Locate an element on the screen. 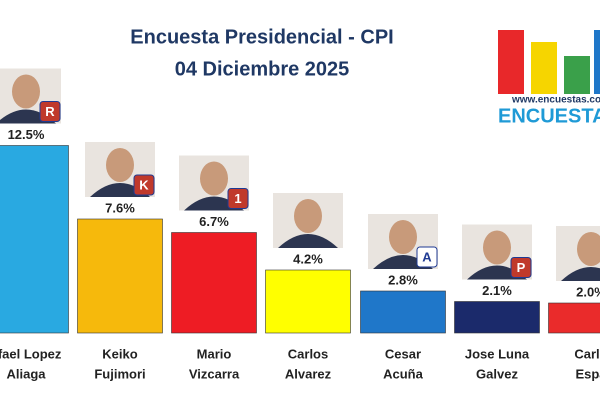 Image resolution: width=600 pixels, height=400 pixels. party-badge-text: P is located at coordinates (521, 267).